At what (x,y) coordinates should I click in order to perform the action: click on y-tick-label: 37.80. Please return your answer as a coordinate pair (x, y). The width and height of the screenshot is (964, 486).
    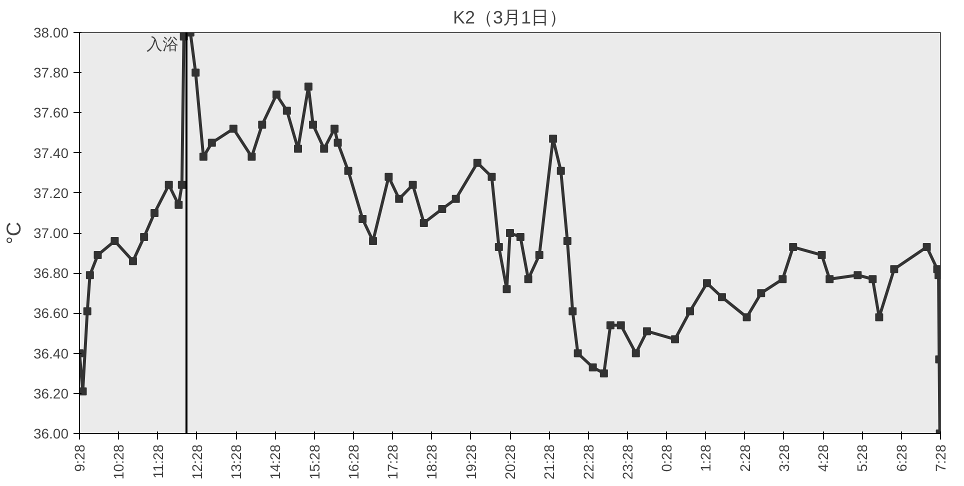
    Looking at the image, I should click on (51, 72).